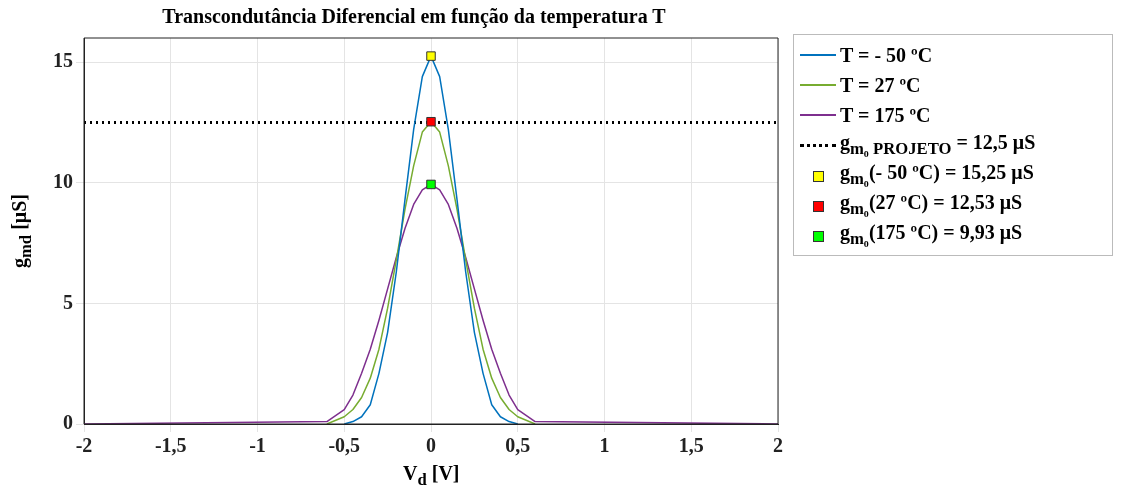 This screenshot has height=502, width=1126. I want to click on x-tick-label: -1,5, so click(170, 445).